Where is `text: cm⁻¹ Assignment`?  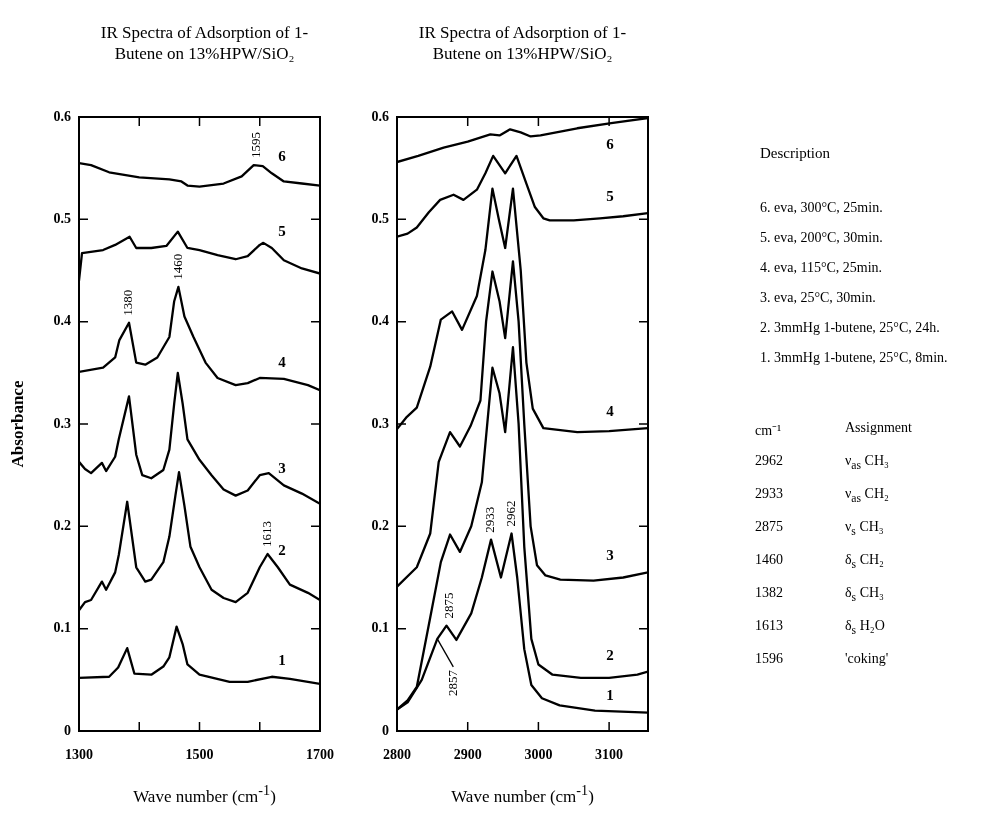 text: cm⁻¹ Assignment is located at coordinates (833, 429).